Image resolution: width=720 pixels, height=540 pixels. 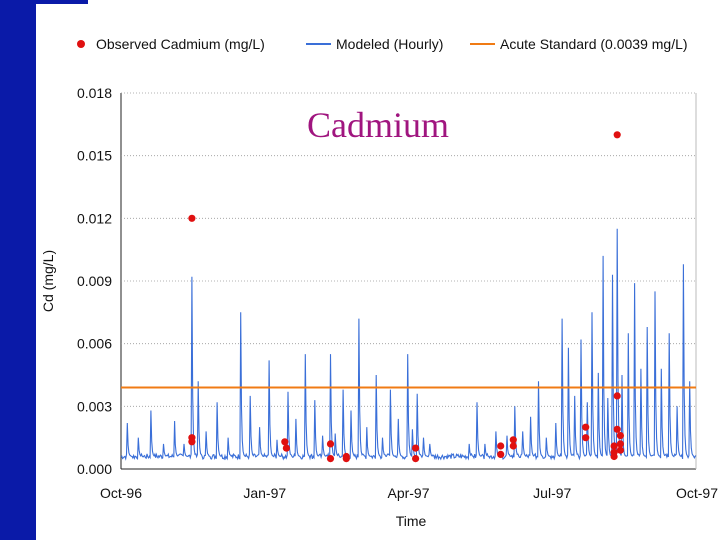 What do you see at coordinates (121, 493) in the screenshot?
I see `x-tick-label: Oct-96` at bounding box center [121, 493].